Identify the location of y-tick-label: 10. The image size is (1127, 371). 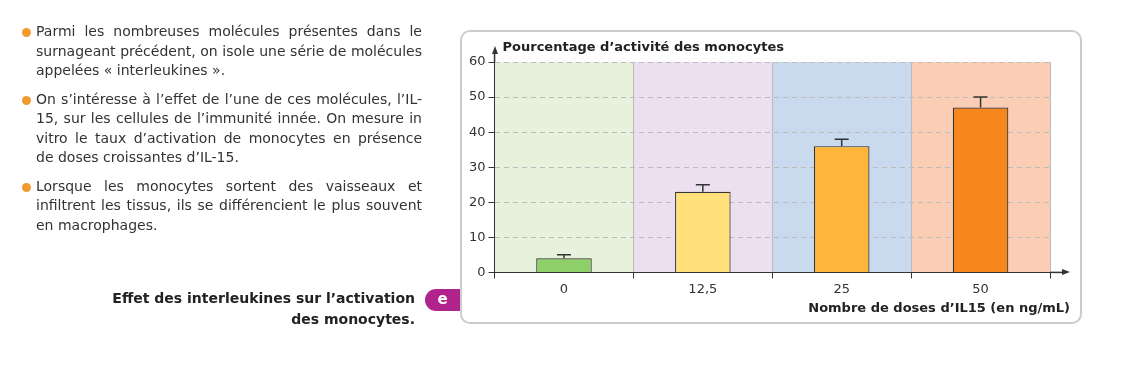
(477, 236).